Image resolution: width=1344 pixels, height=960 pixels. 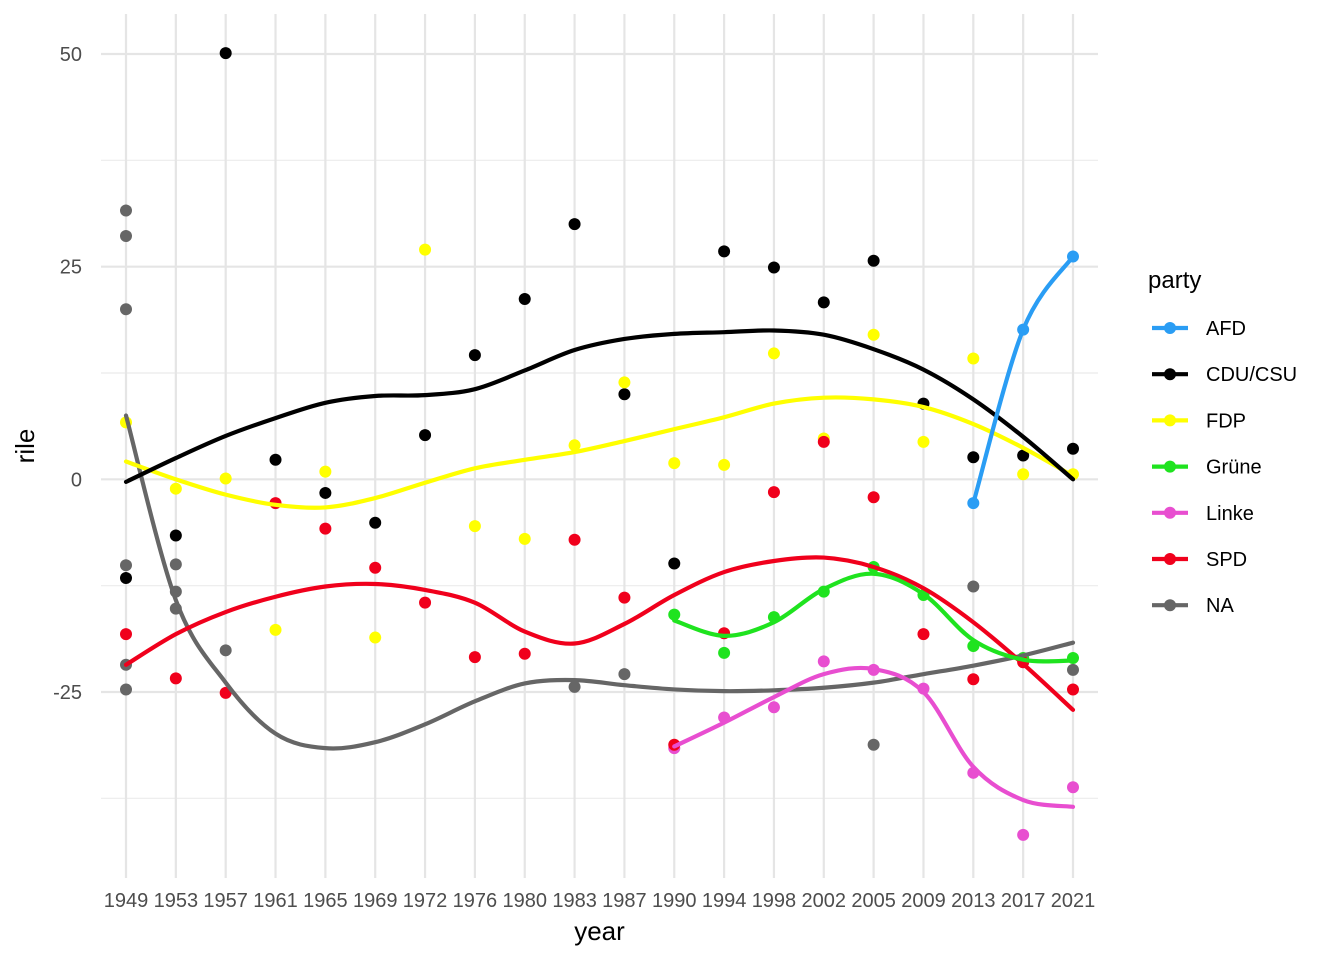 I want to click on x-axis-title: year, so click(x=599, y=931).